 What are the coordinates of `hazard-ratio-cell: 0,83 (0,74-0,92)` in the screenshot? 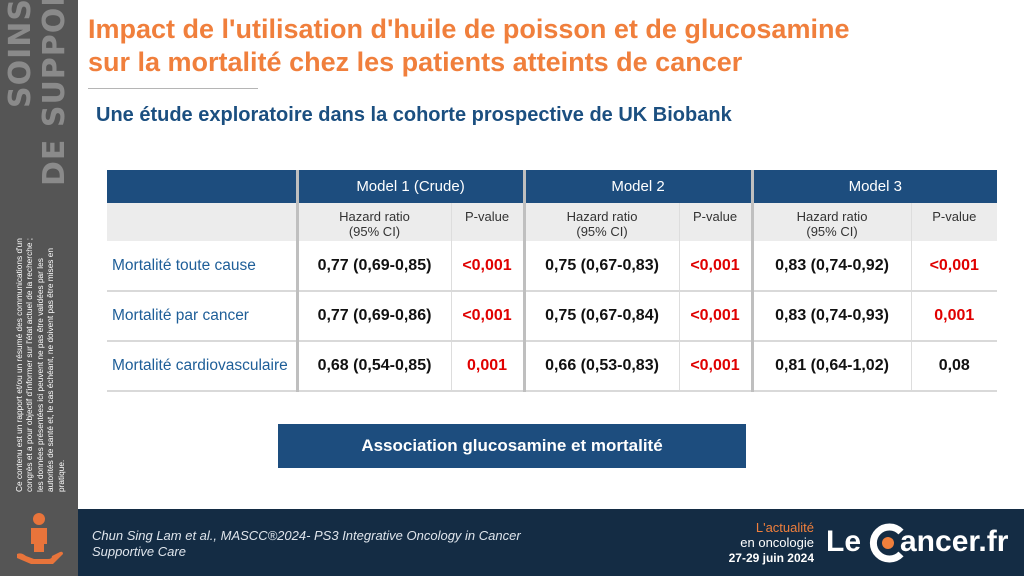 It's located at (832, 266).